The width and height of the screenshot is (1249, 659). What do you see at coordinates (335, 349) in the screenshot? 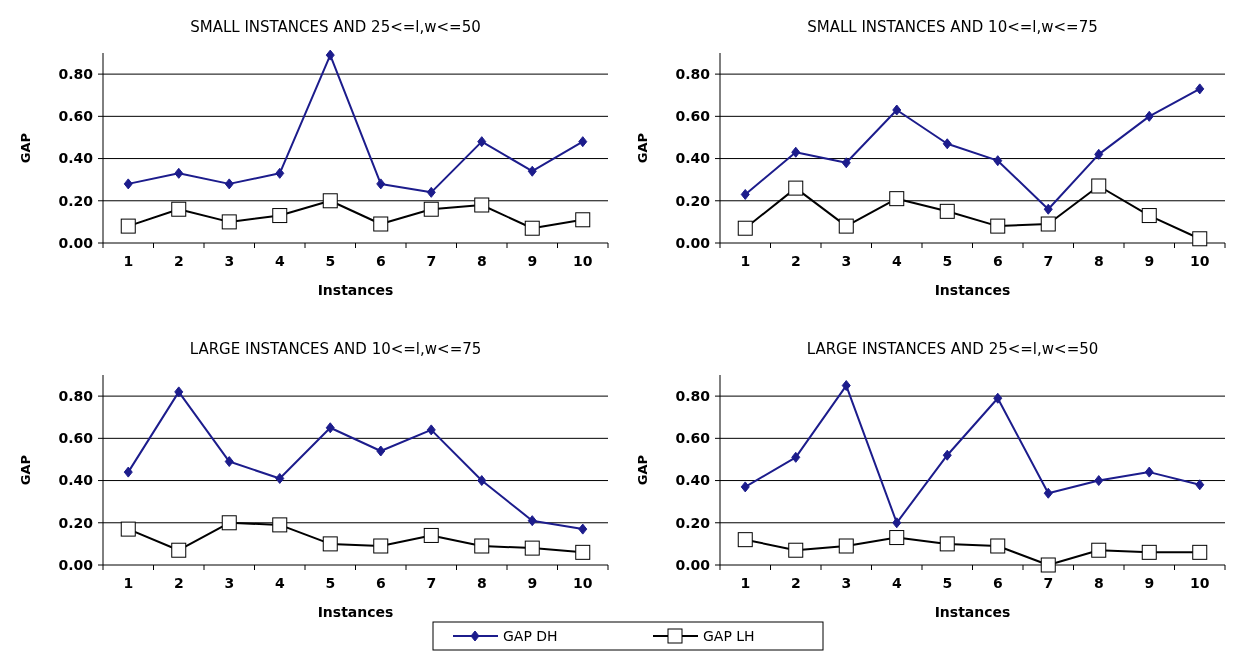
I see `chart-title: LARGE INSTANCES AND 10<=l,w<=75` at bounding box center [335, 349].